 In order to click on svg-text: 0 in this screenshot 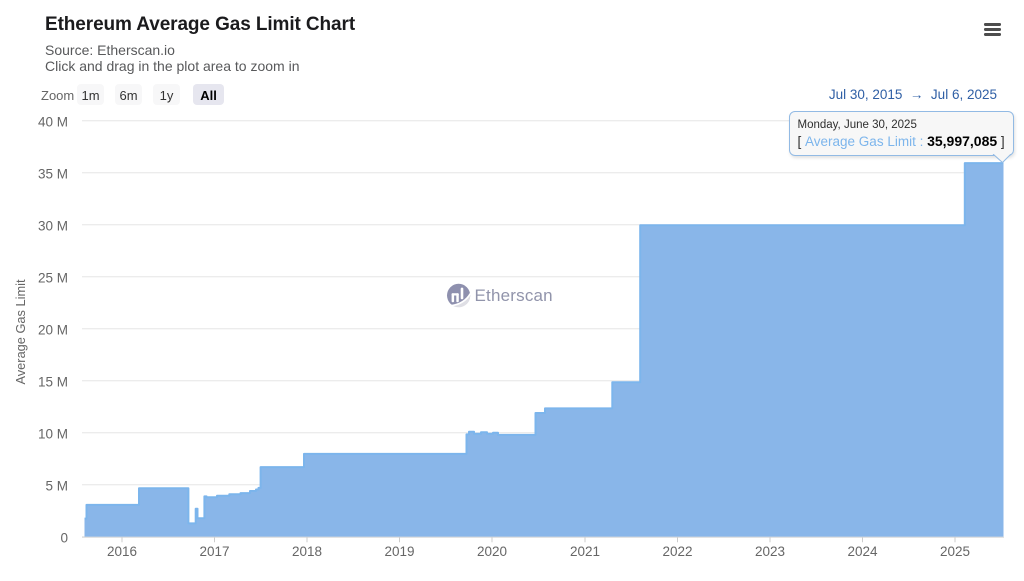, I will do `click(64, 538)`.